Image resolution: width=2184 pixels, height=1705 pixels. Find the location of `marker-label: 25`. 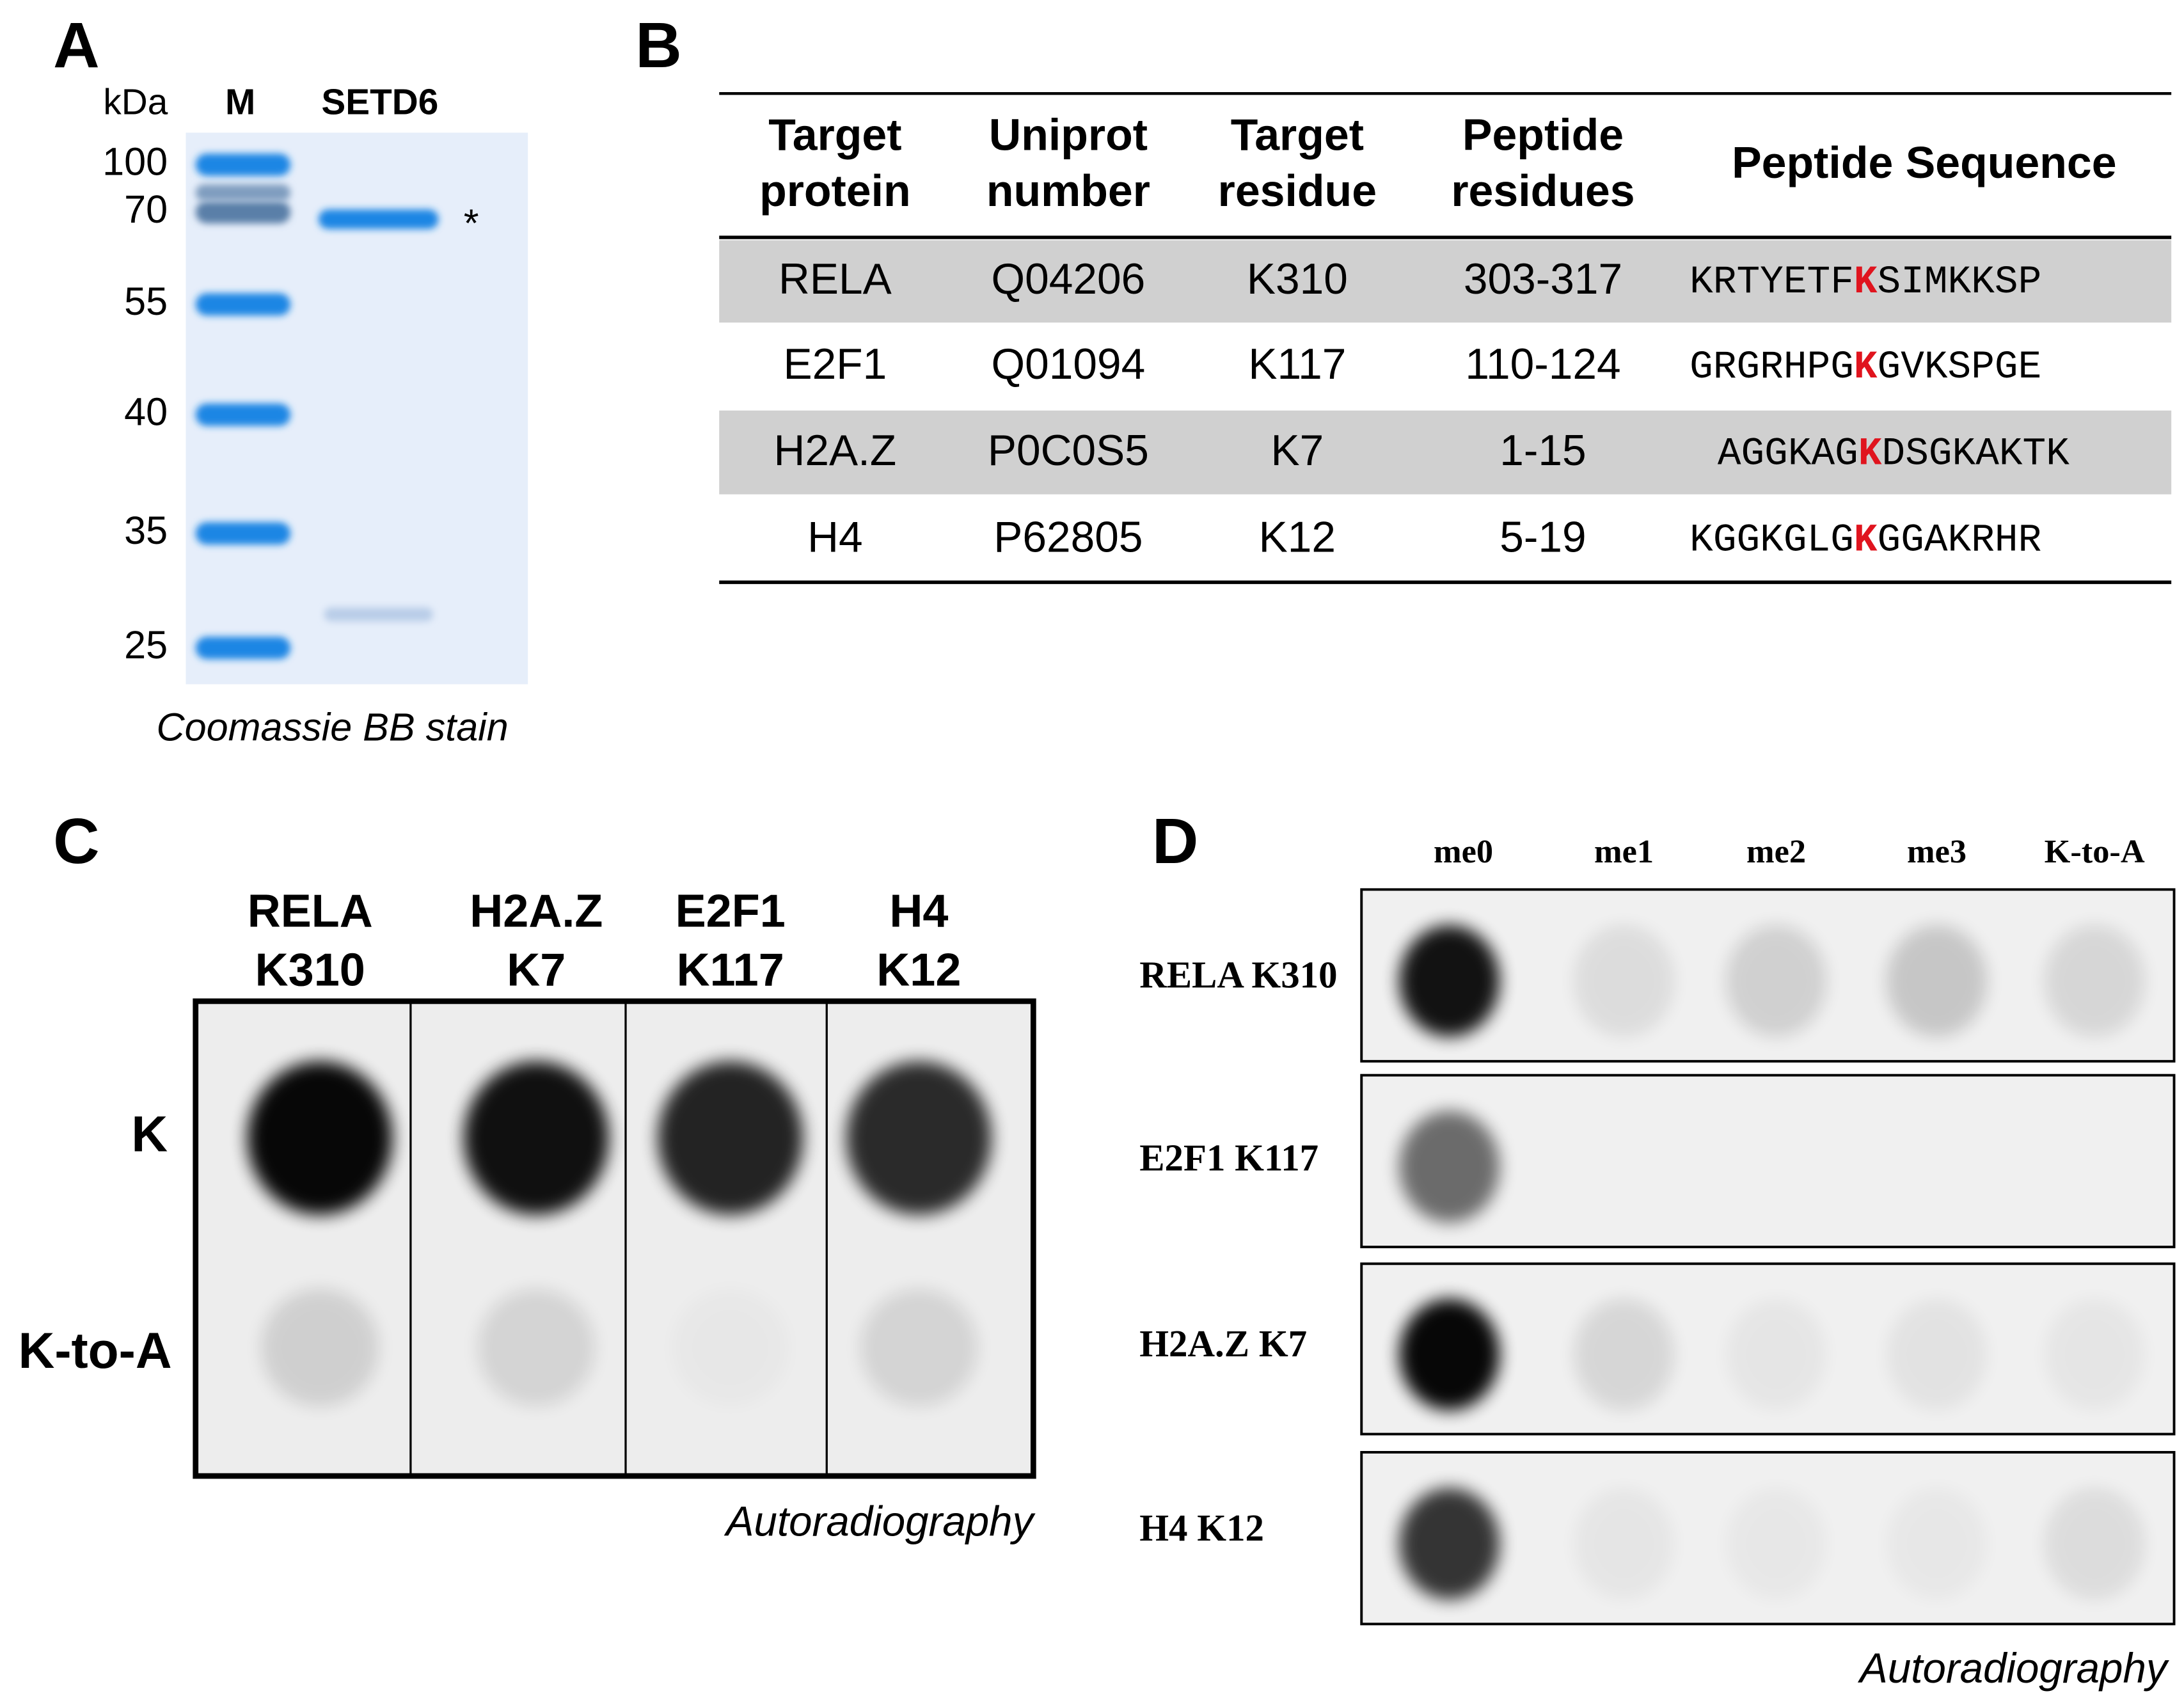

marker-label: 25 is located at coordinates (146, 645).